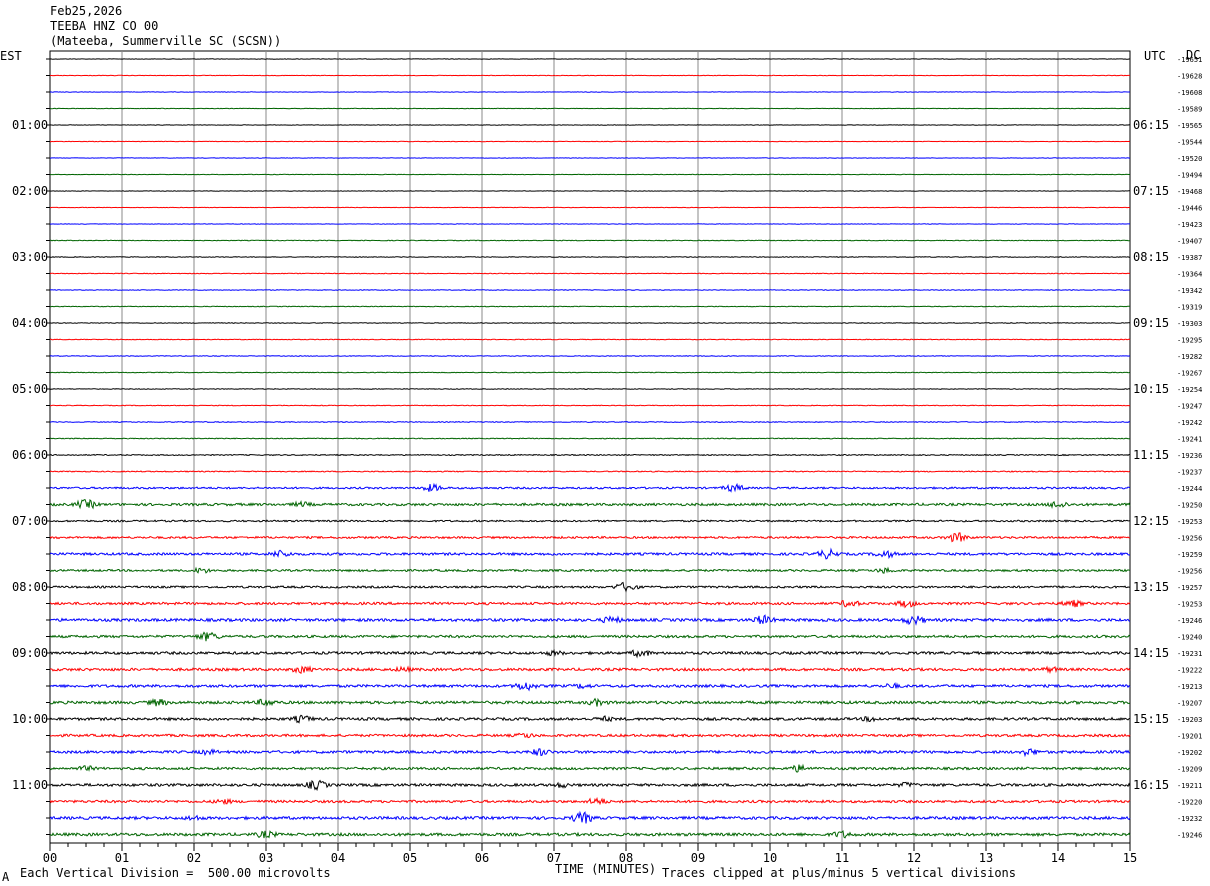  What do you see at coordinates (86, 11) in the screenshot?
I see `plot-date: Feb25,2026` at bounding box center [86, 11].